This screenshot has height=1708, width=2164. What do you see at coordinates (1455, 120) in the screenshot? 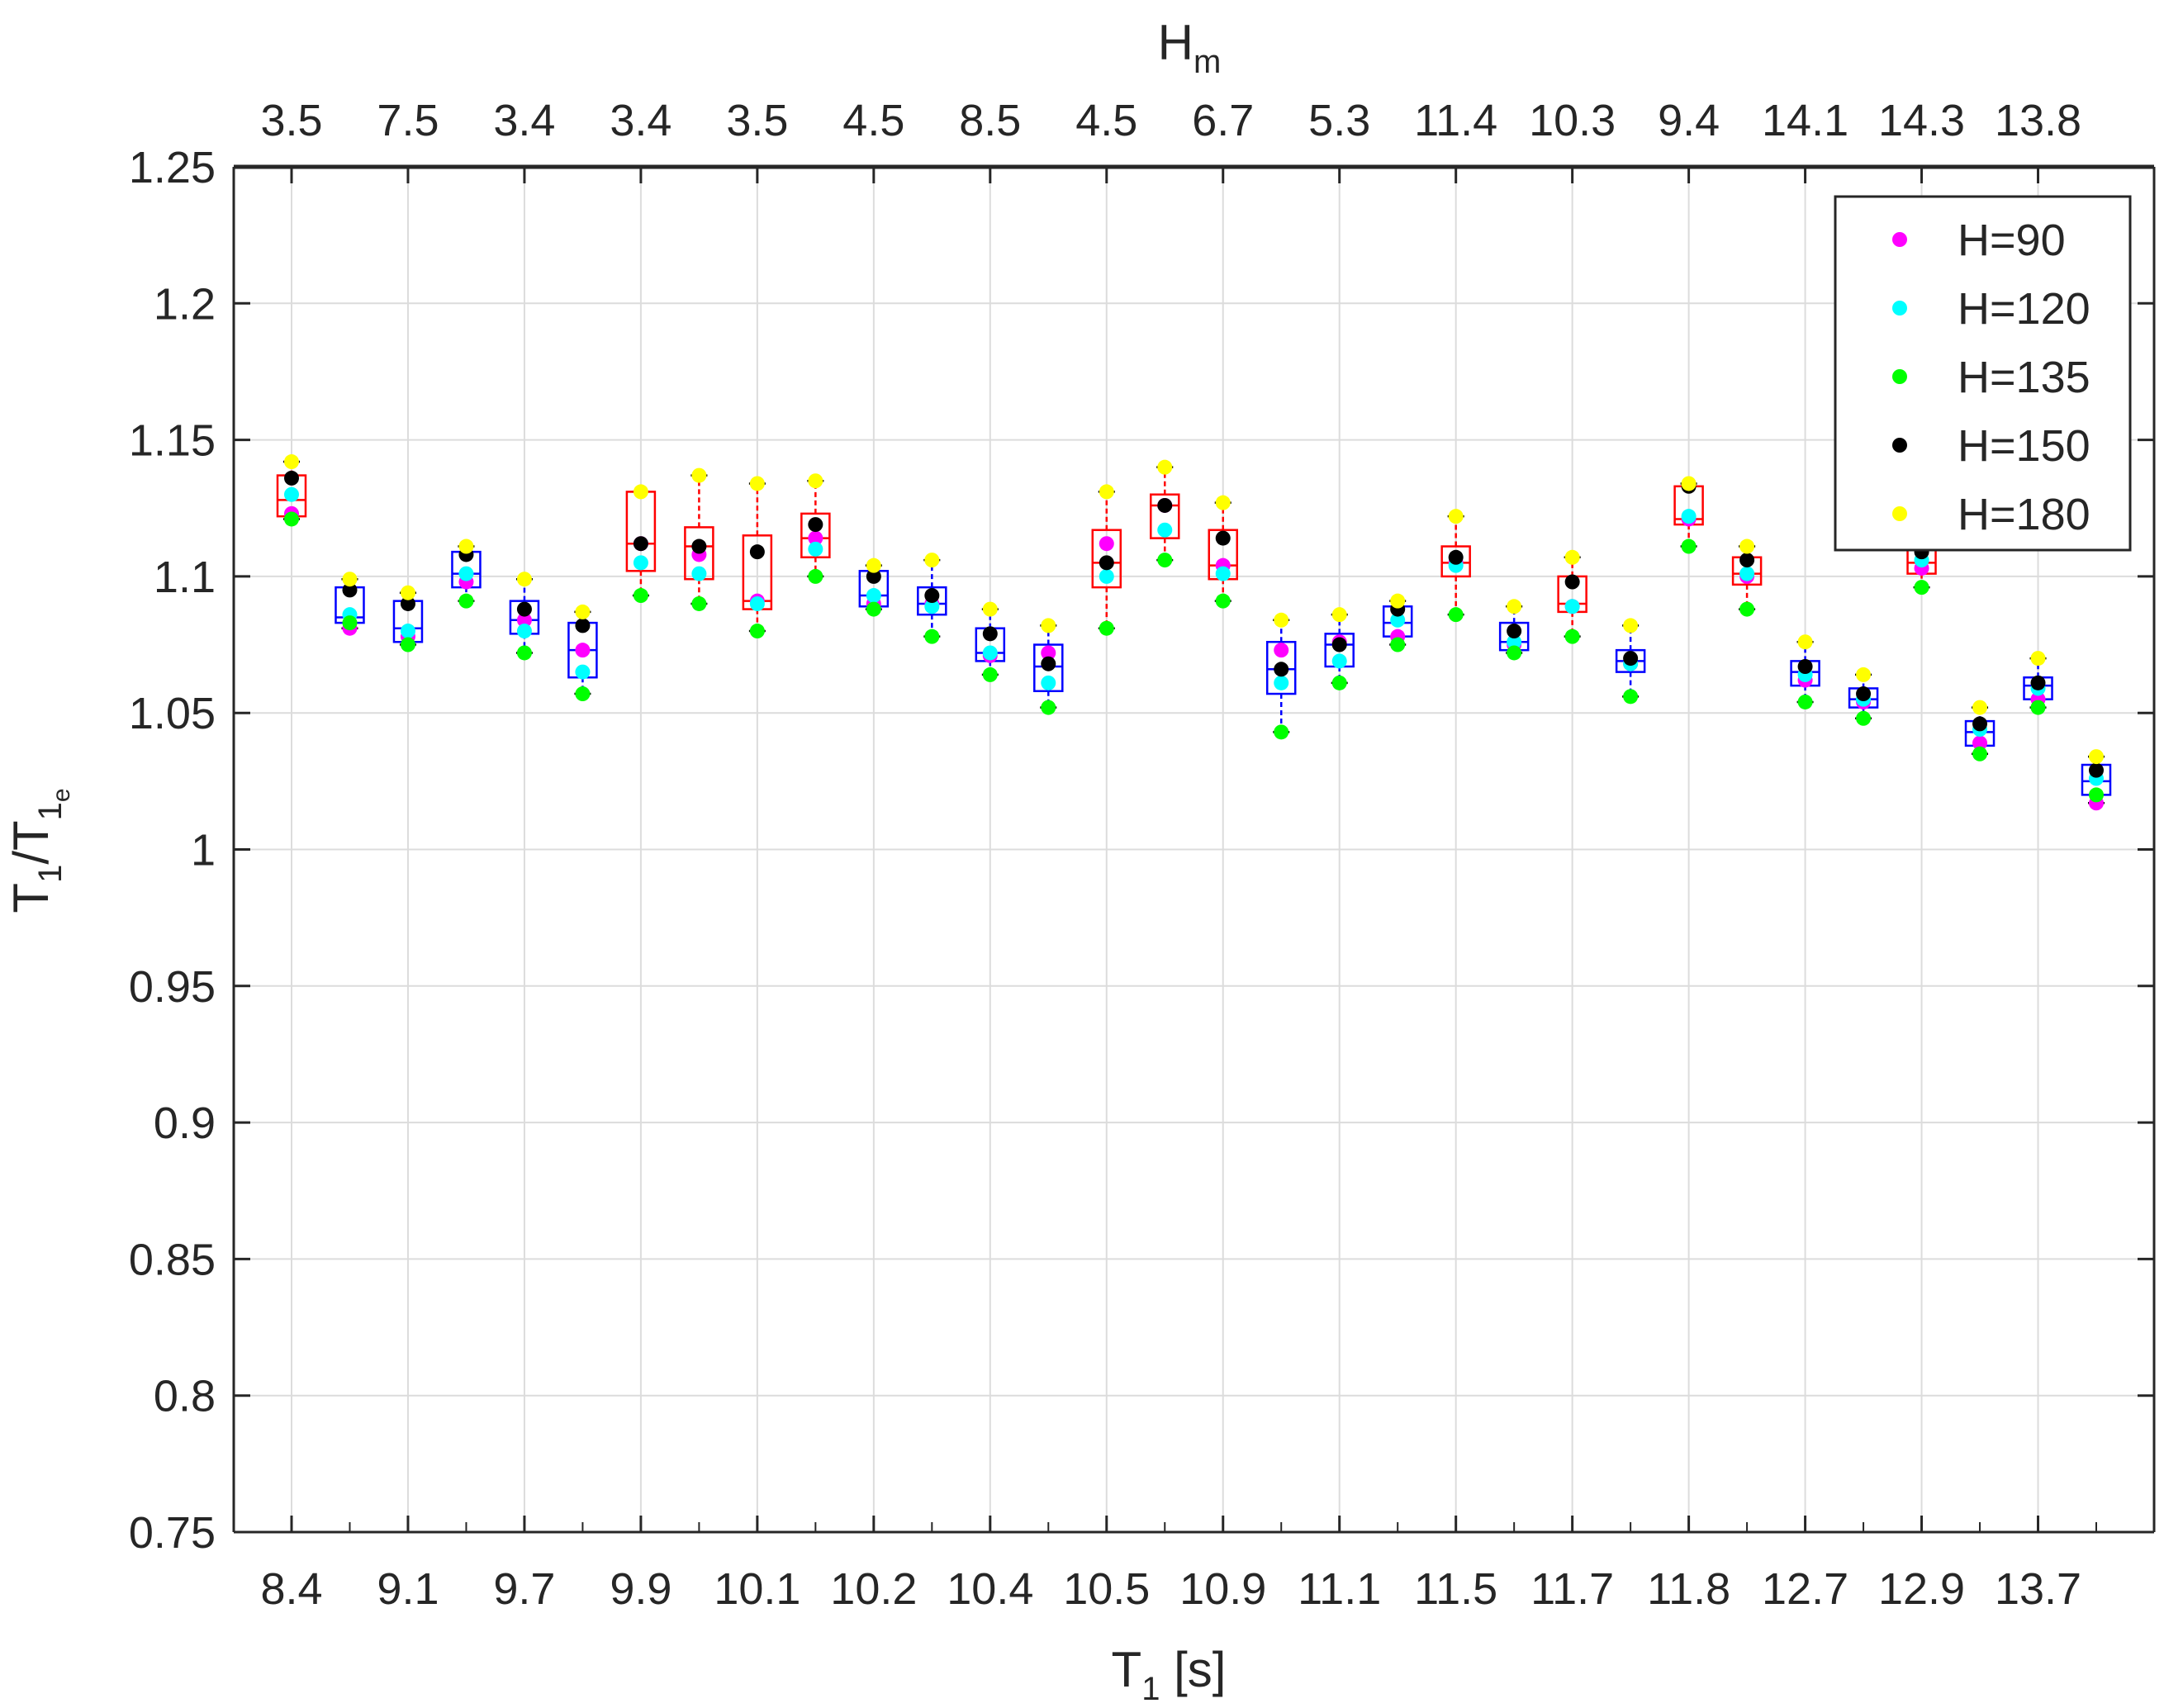
I see `top-axis-tick-label: 11.4` at bounding box center [1455, 120].